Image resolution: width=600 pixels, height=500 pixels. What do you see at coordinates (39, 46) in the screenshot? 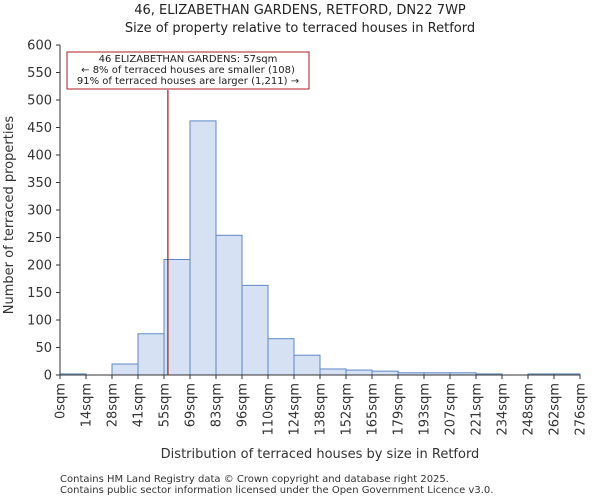
I see `y-tick-label: 600` at bounding box center [39, 46].